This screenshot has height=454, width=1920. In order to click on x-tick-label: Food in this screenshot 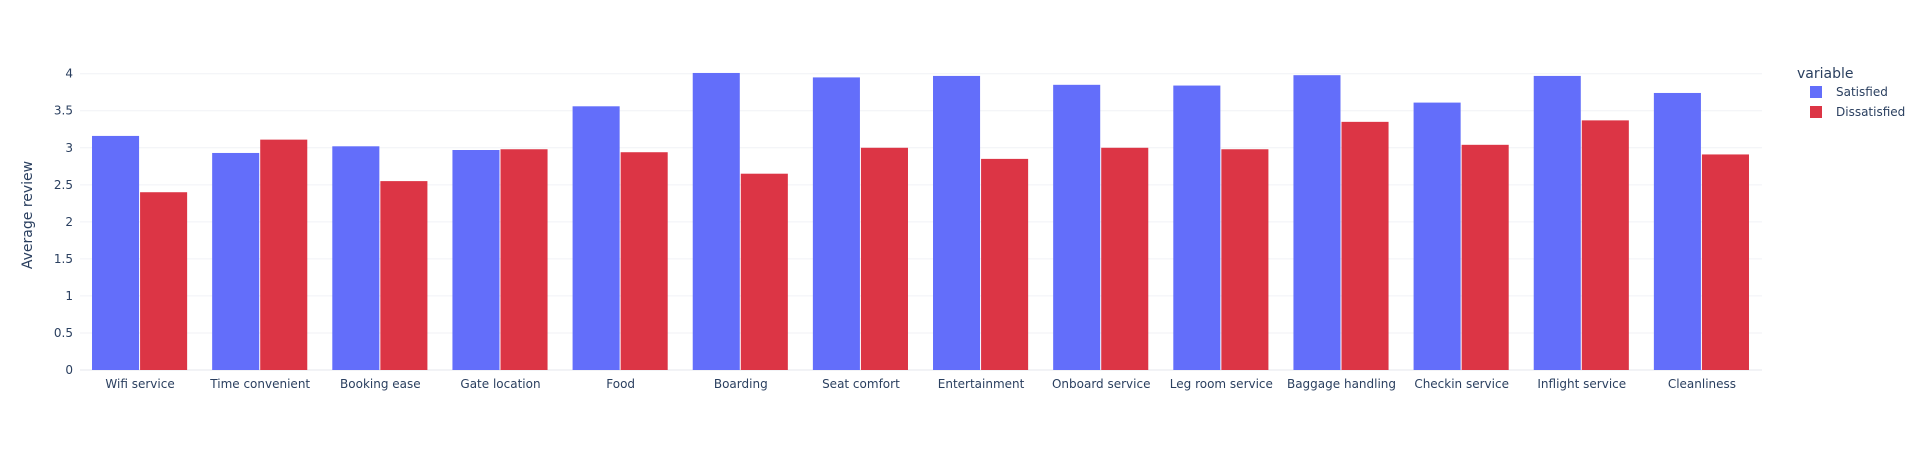, I will do `click(620, 384)`.